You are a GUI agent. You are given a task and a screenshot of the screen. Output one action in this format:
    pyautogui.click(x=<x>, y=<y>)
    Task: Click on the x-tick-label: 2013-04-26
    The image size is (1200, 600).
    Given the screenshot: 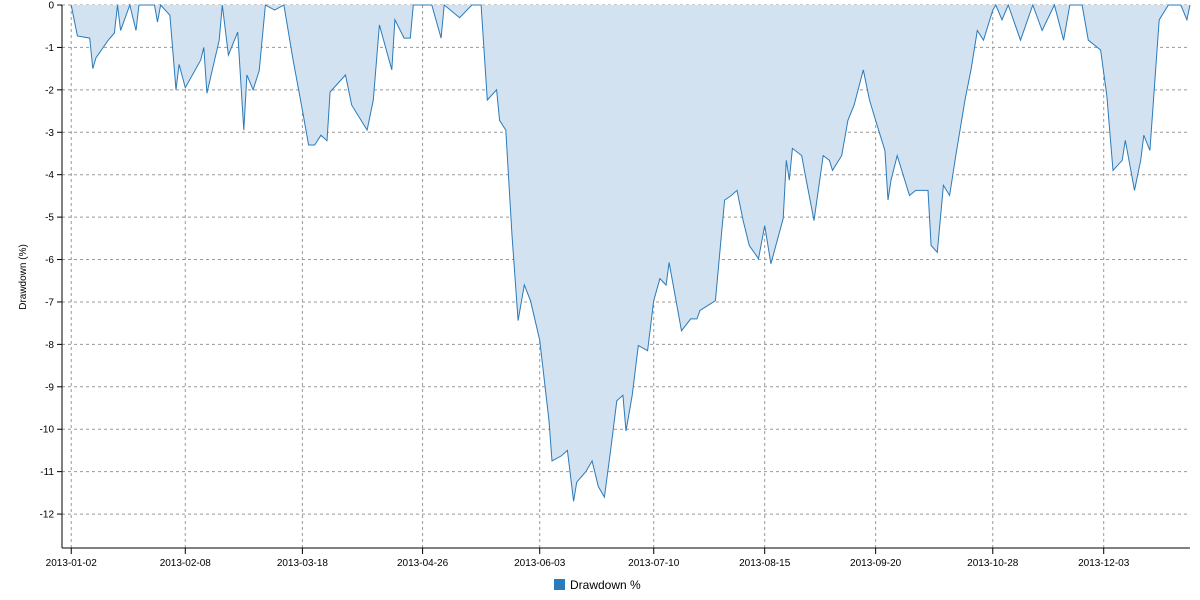 What is the action you would take?
    pyautogui.click(x=423, y=563)
    